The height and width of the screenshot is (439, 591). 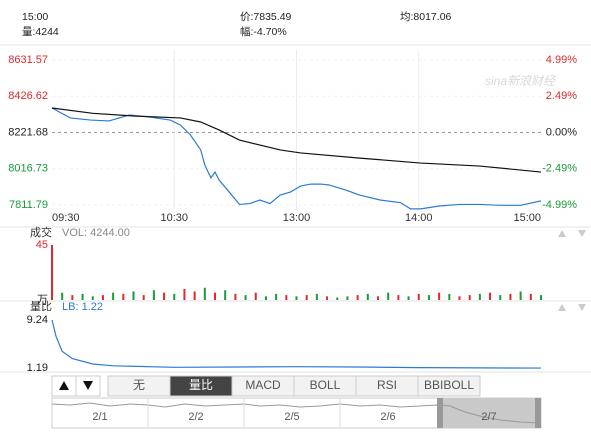 What do you see at coordinates (297, 218) in the screenshot?
I see `x-tick-label: 13:00` at bounding box center [297, 218].